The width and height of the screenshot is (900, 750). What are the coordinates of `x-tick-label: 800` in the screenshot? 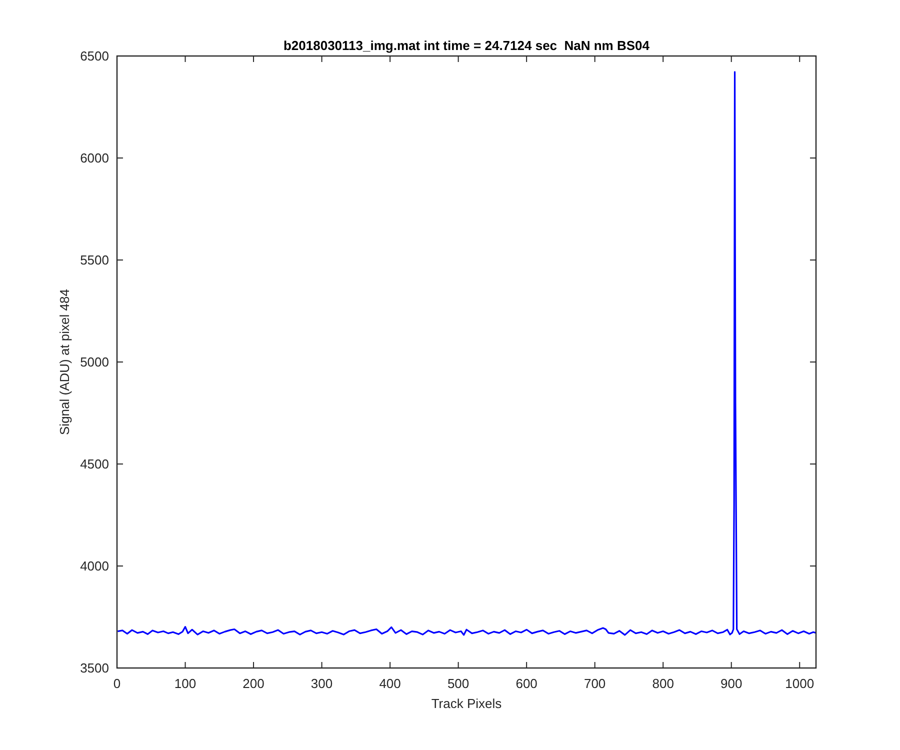 It's located at (663, 683).